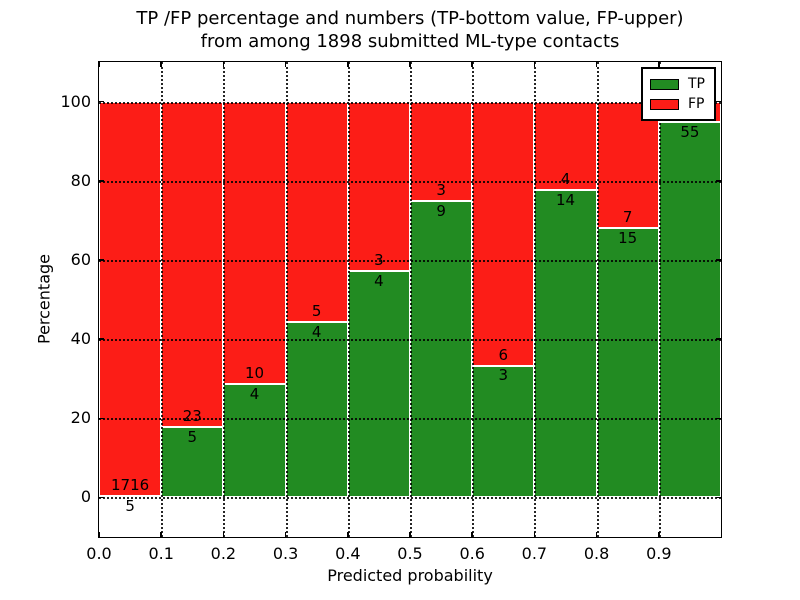 The height and width of the screenshot is (600, 800). Describe the element at coordinates (80, 418) in the screenshot. I see `y-tick-label: 20` at that location.